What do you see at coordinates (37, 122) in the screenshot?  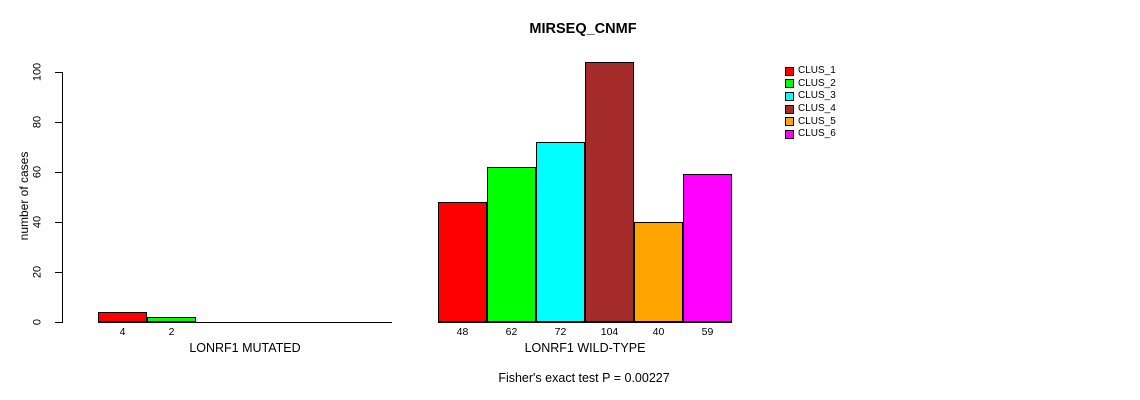 I see `y-axis-tick-label: 80` at bounding box center [37, 122].